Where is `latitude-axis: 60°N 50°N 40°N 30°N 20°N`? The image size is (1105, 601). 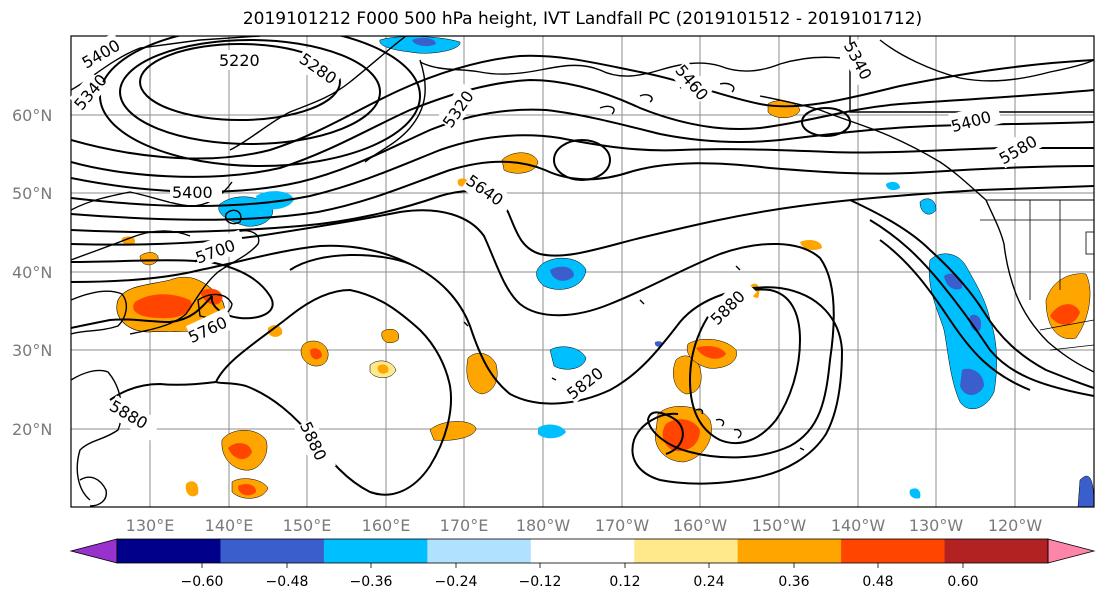
latitude-axis: 60°N 50°N 40°N 30°N 20°N is located at coordinates (32, 272).